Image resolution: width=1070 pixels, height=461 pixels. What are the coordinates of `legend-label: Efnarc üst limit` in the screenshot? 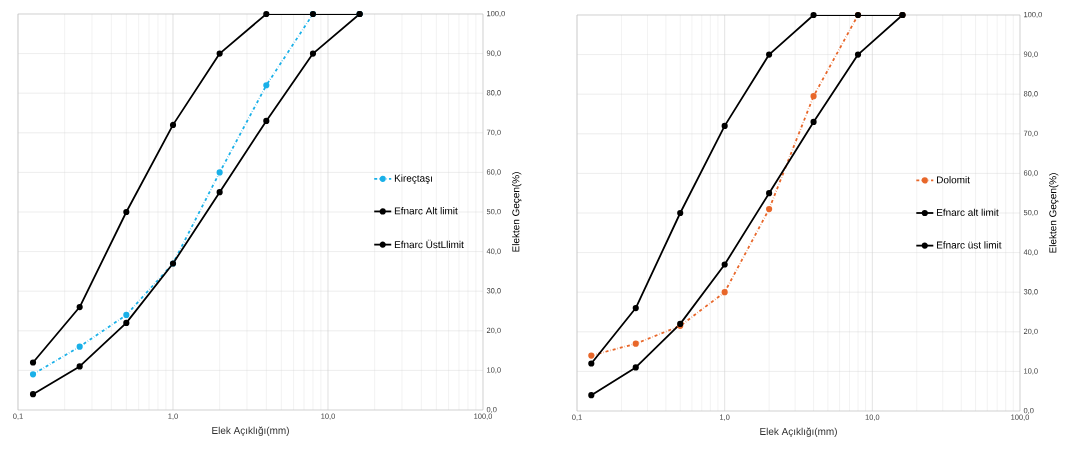 It's located at (969, 245).